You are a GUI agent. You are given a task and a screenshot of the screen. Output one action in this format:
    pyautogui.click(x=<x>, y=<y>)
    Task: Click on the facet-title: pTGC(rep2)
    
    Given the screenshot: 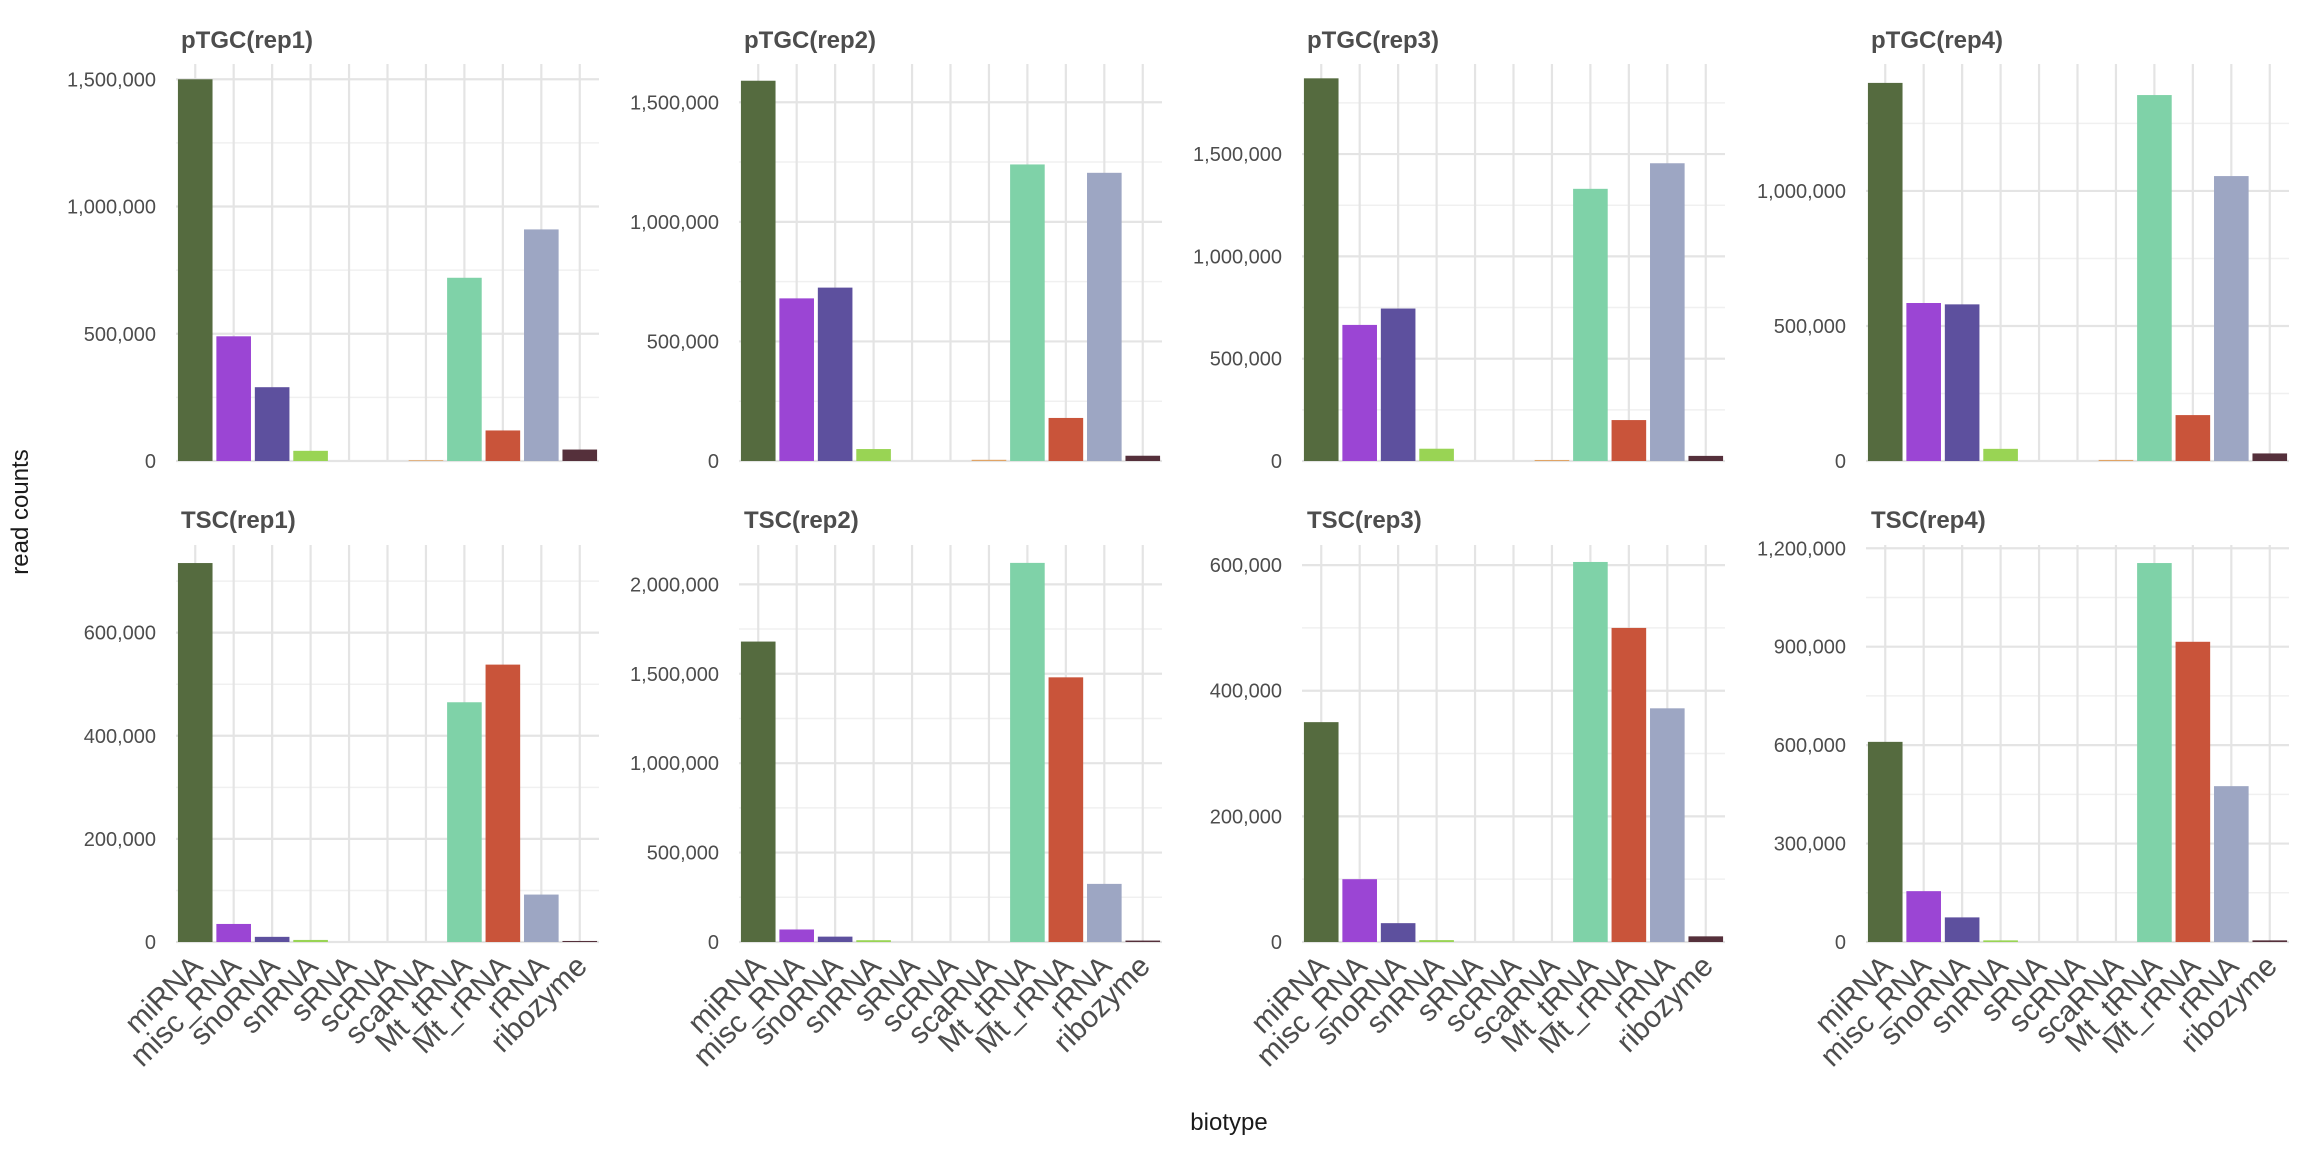 What is the action you would take?
    pyautogui.click(x=810, y=40)
    